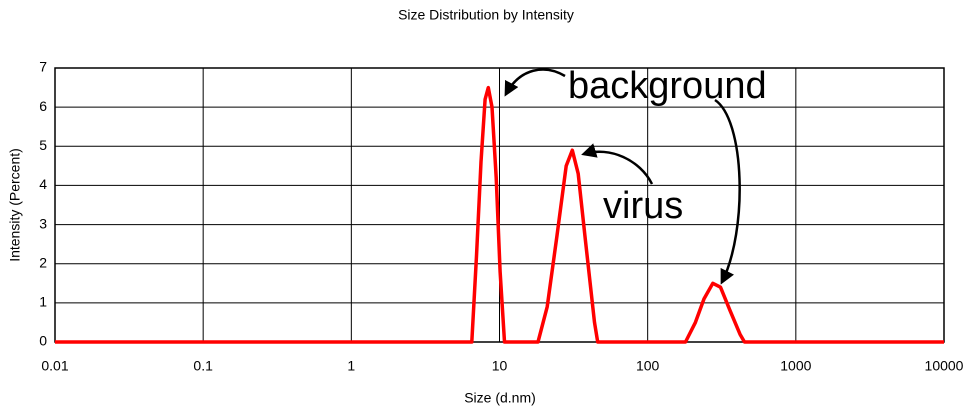 This screenshot has width=973, height=409. Describe the element at coordinates (667, 86) in the screenshot. I see `annotation: background` at that location.